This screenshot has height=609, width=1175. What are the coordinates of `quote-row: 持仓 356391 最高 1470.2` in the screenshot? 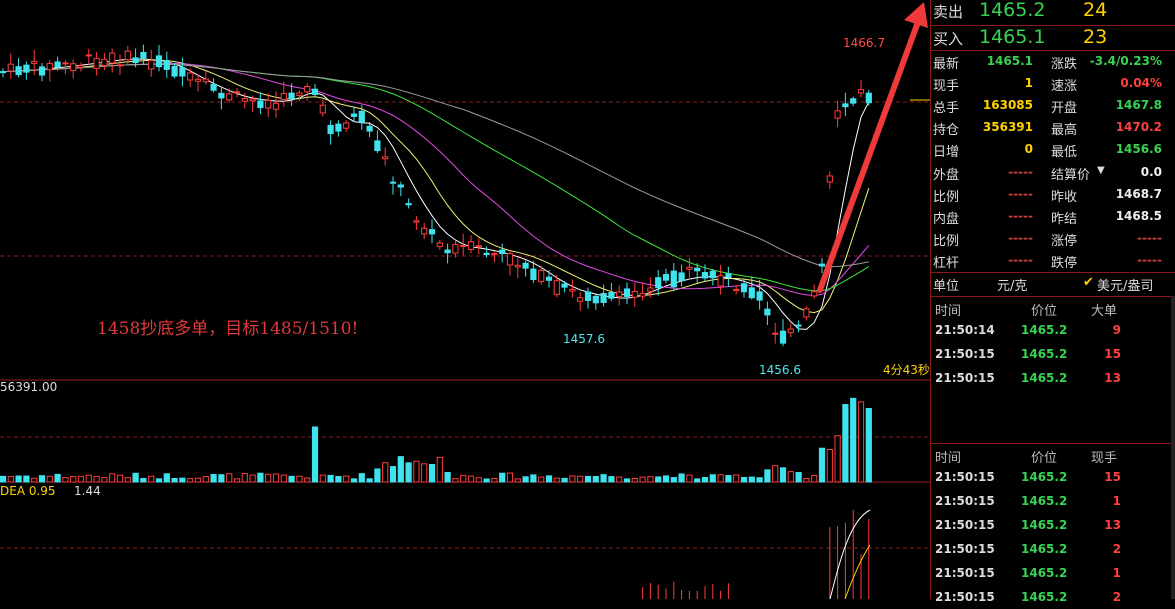 It's located at (1053, 128).